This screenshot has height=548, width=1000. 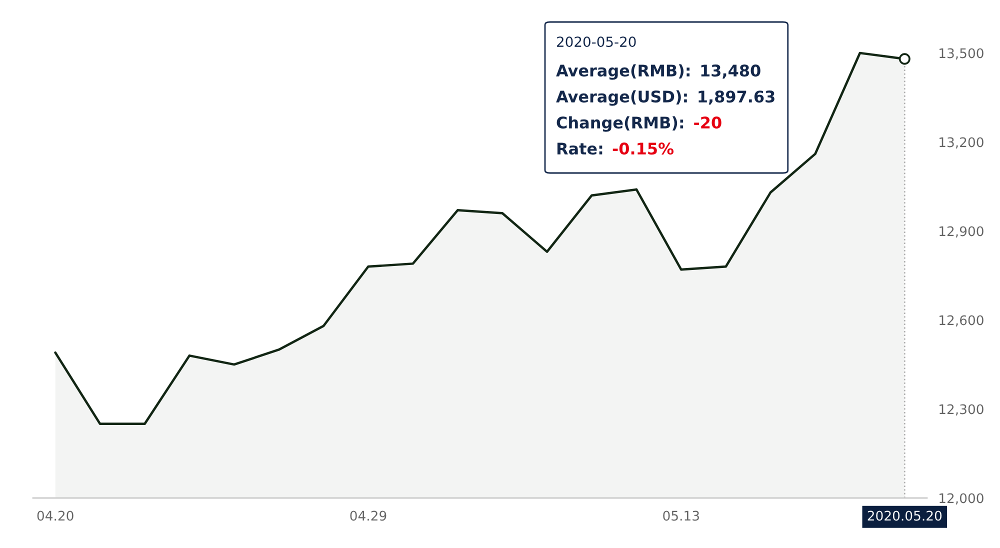 I want to click on x-tick-label: 05.13, so click(x=681, y=515).